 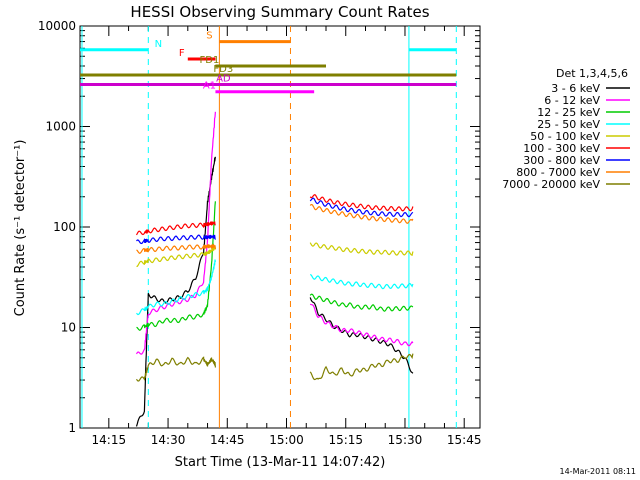 I want to click on x-tick-label: 15:30, so click(x=405, y=440).